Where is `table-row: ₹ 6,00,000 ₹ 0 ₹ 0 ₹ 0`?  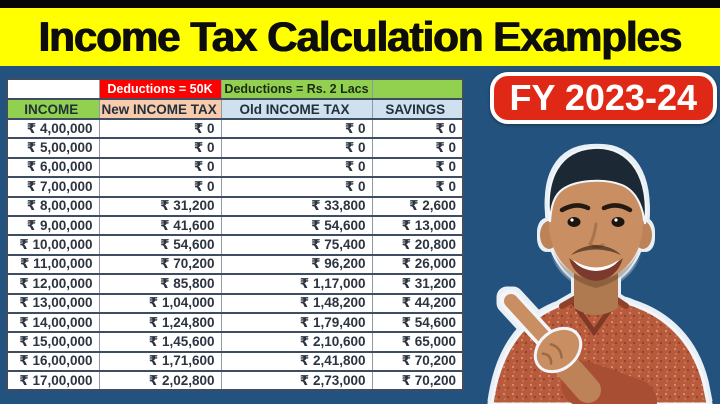
table-row: ₹ 6,00,000 ₹ 0 ₹ 0 ₹ 0 is located at coordinates (235, 167).